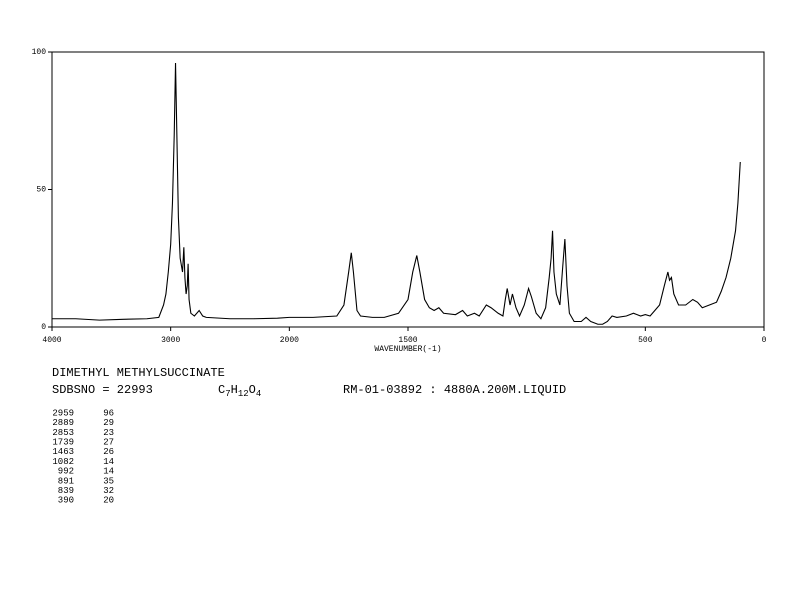 This screenshot has height=595, width=794. Describe the element at coordinates (66, 481) in the screenshot. I see `peak-wavenumber: 891` at that location.